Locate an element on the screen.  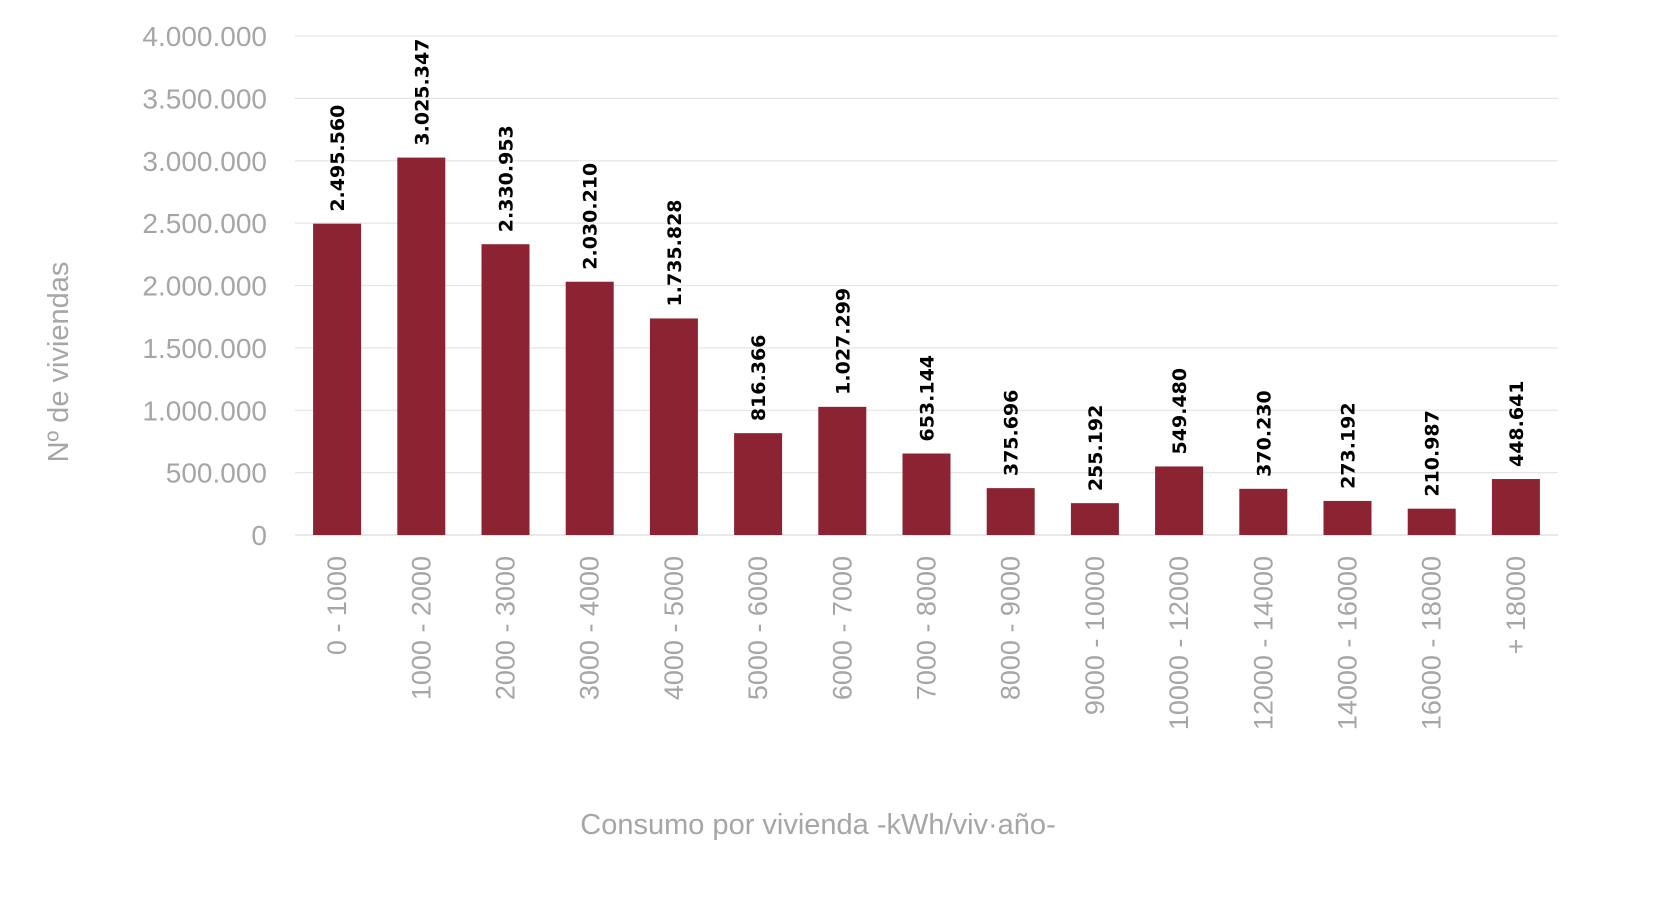
data-label: 653.144 is located at coordinates (928, 398).